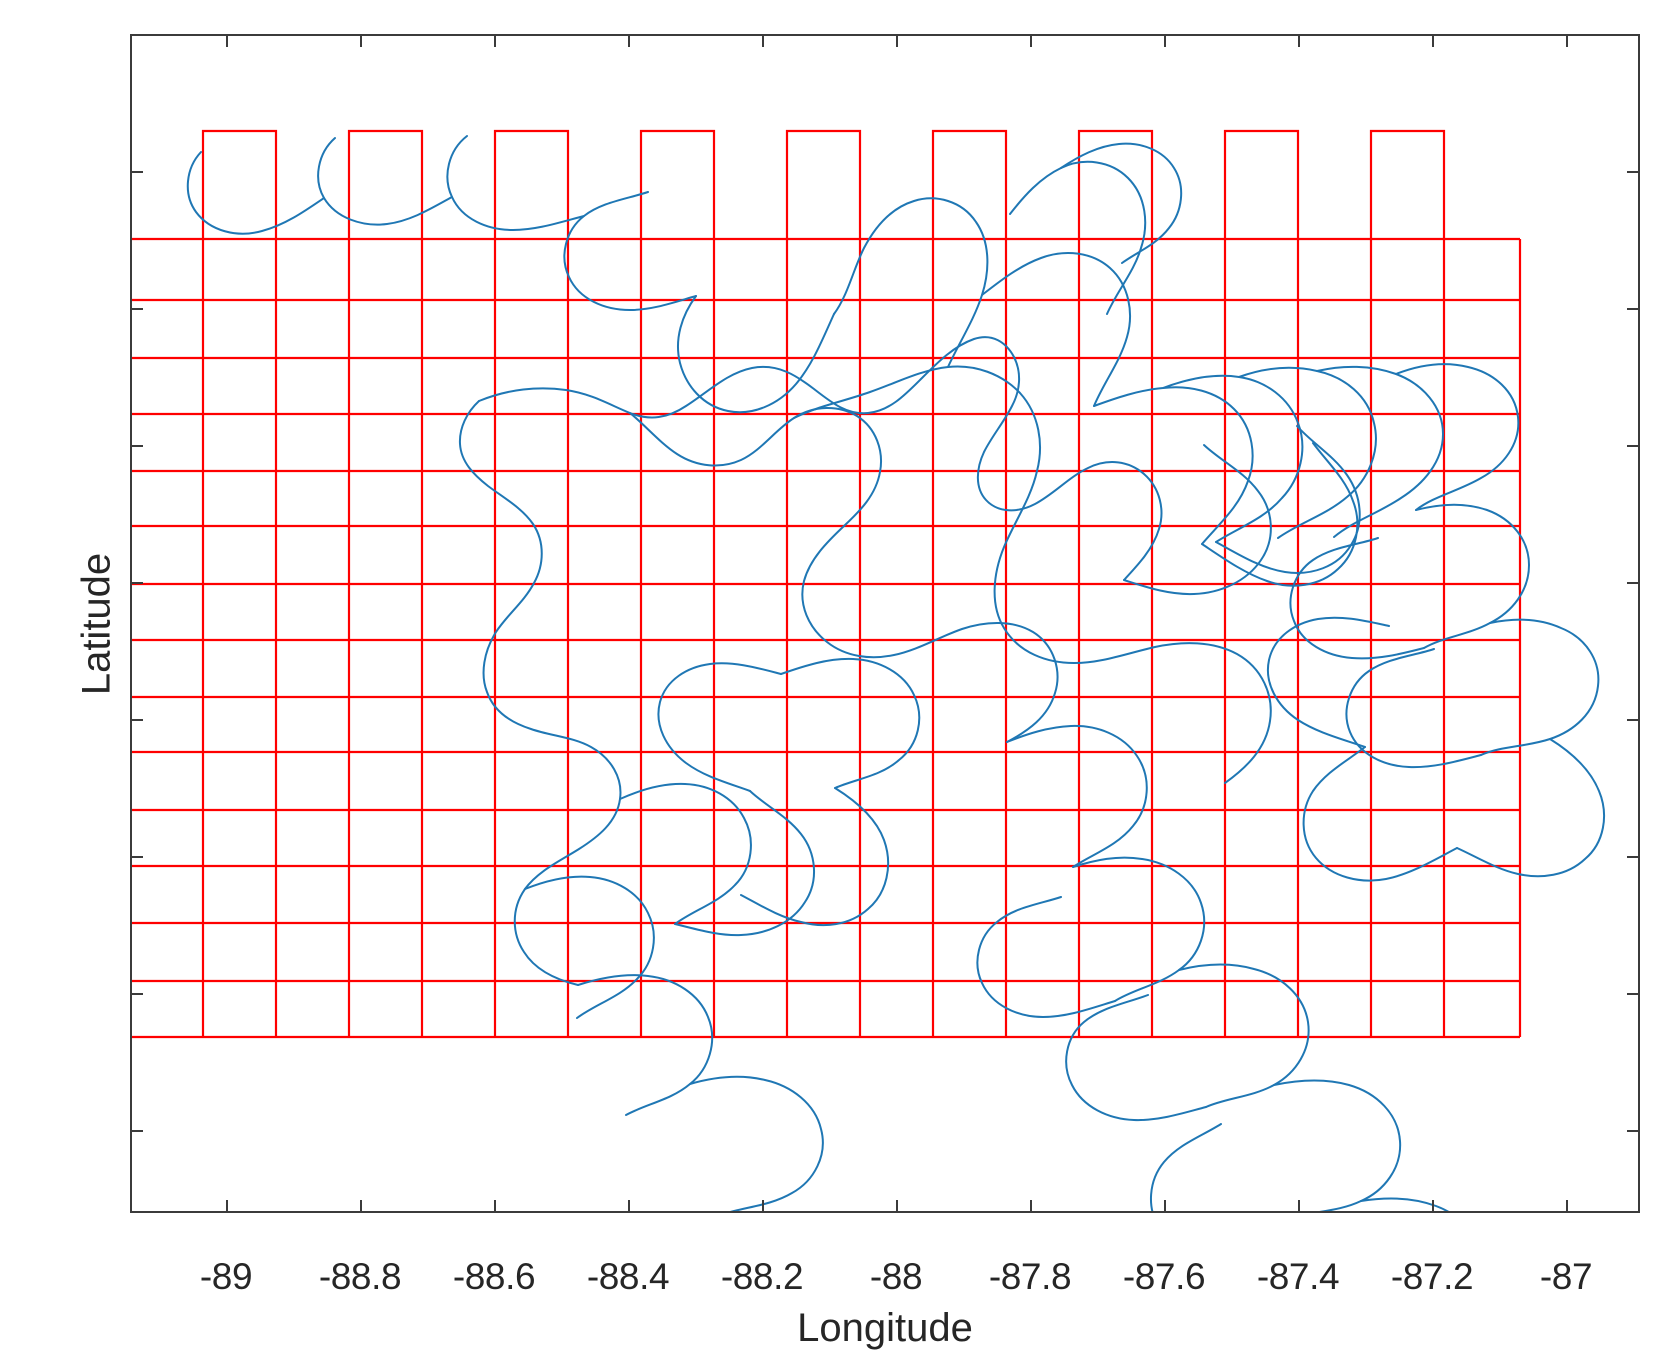 The image size is (1666, 1351). What do you see at coordinates (629, 40) in the screenshot?
I see `xtick-top--88.4` at bounding box center [629, 40].